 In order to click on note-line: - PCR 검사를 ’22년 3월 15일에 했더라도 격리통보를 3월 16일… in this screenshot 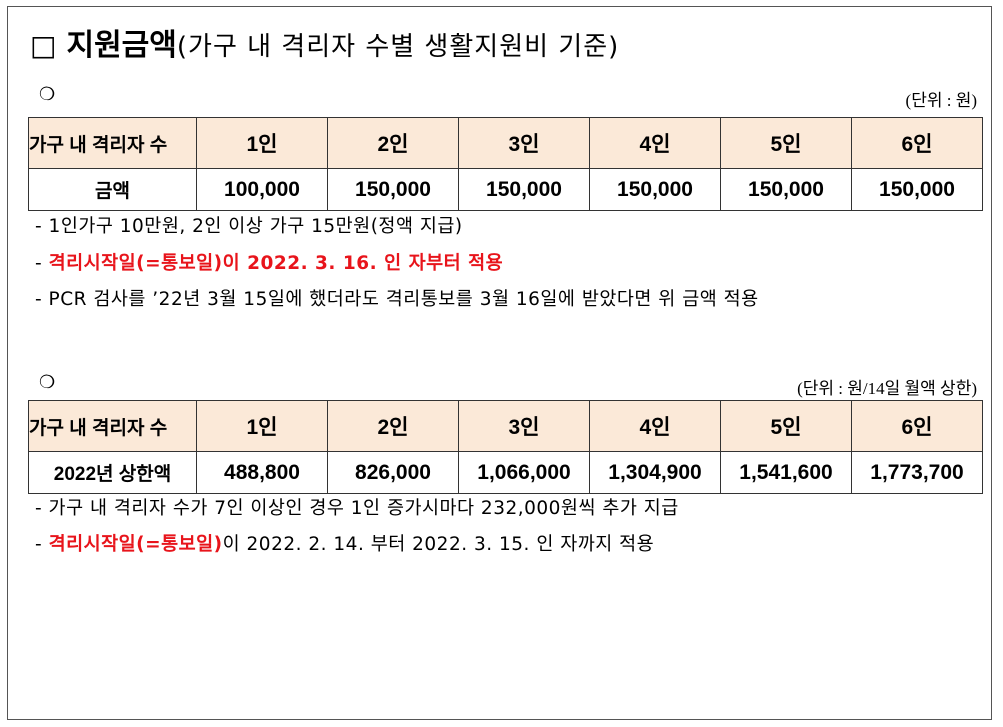, I will do `click(397, 299)`.